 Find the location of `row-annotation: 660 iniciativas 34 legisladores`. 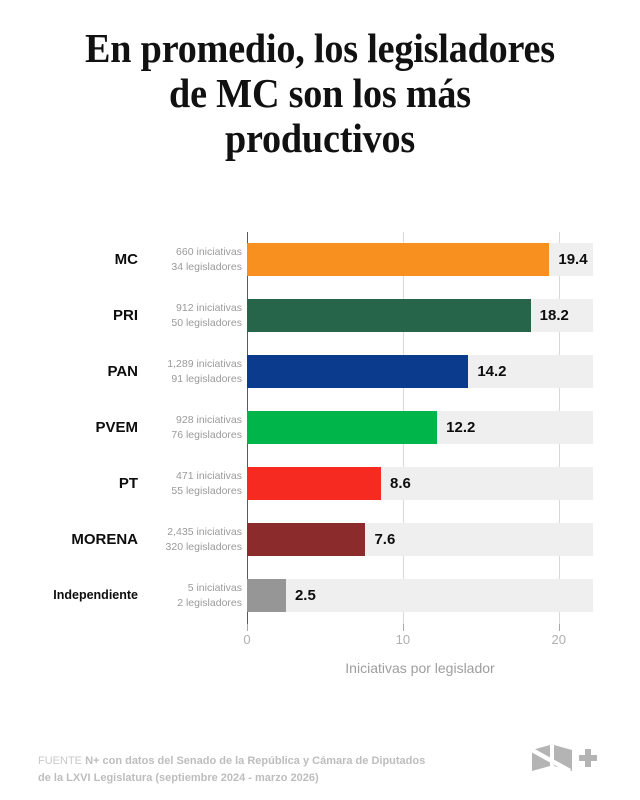

row-annotation: 660 iniciativas 34 legisladores is located at coordinates (190, 259).